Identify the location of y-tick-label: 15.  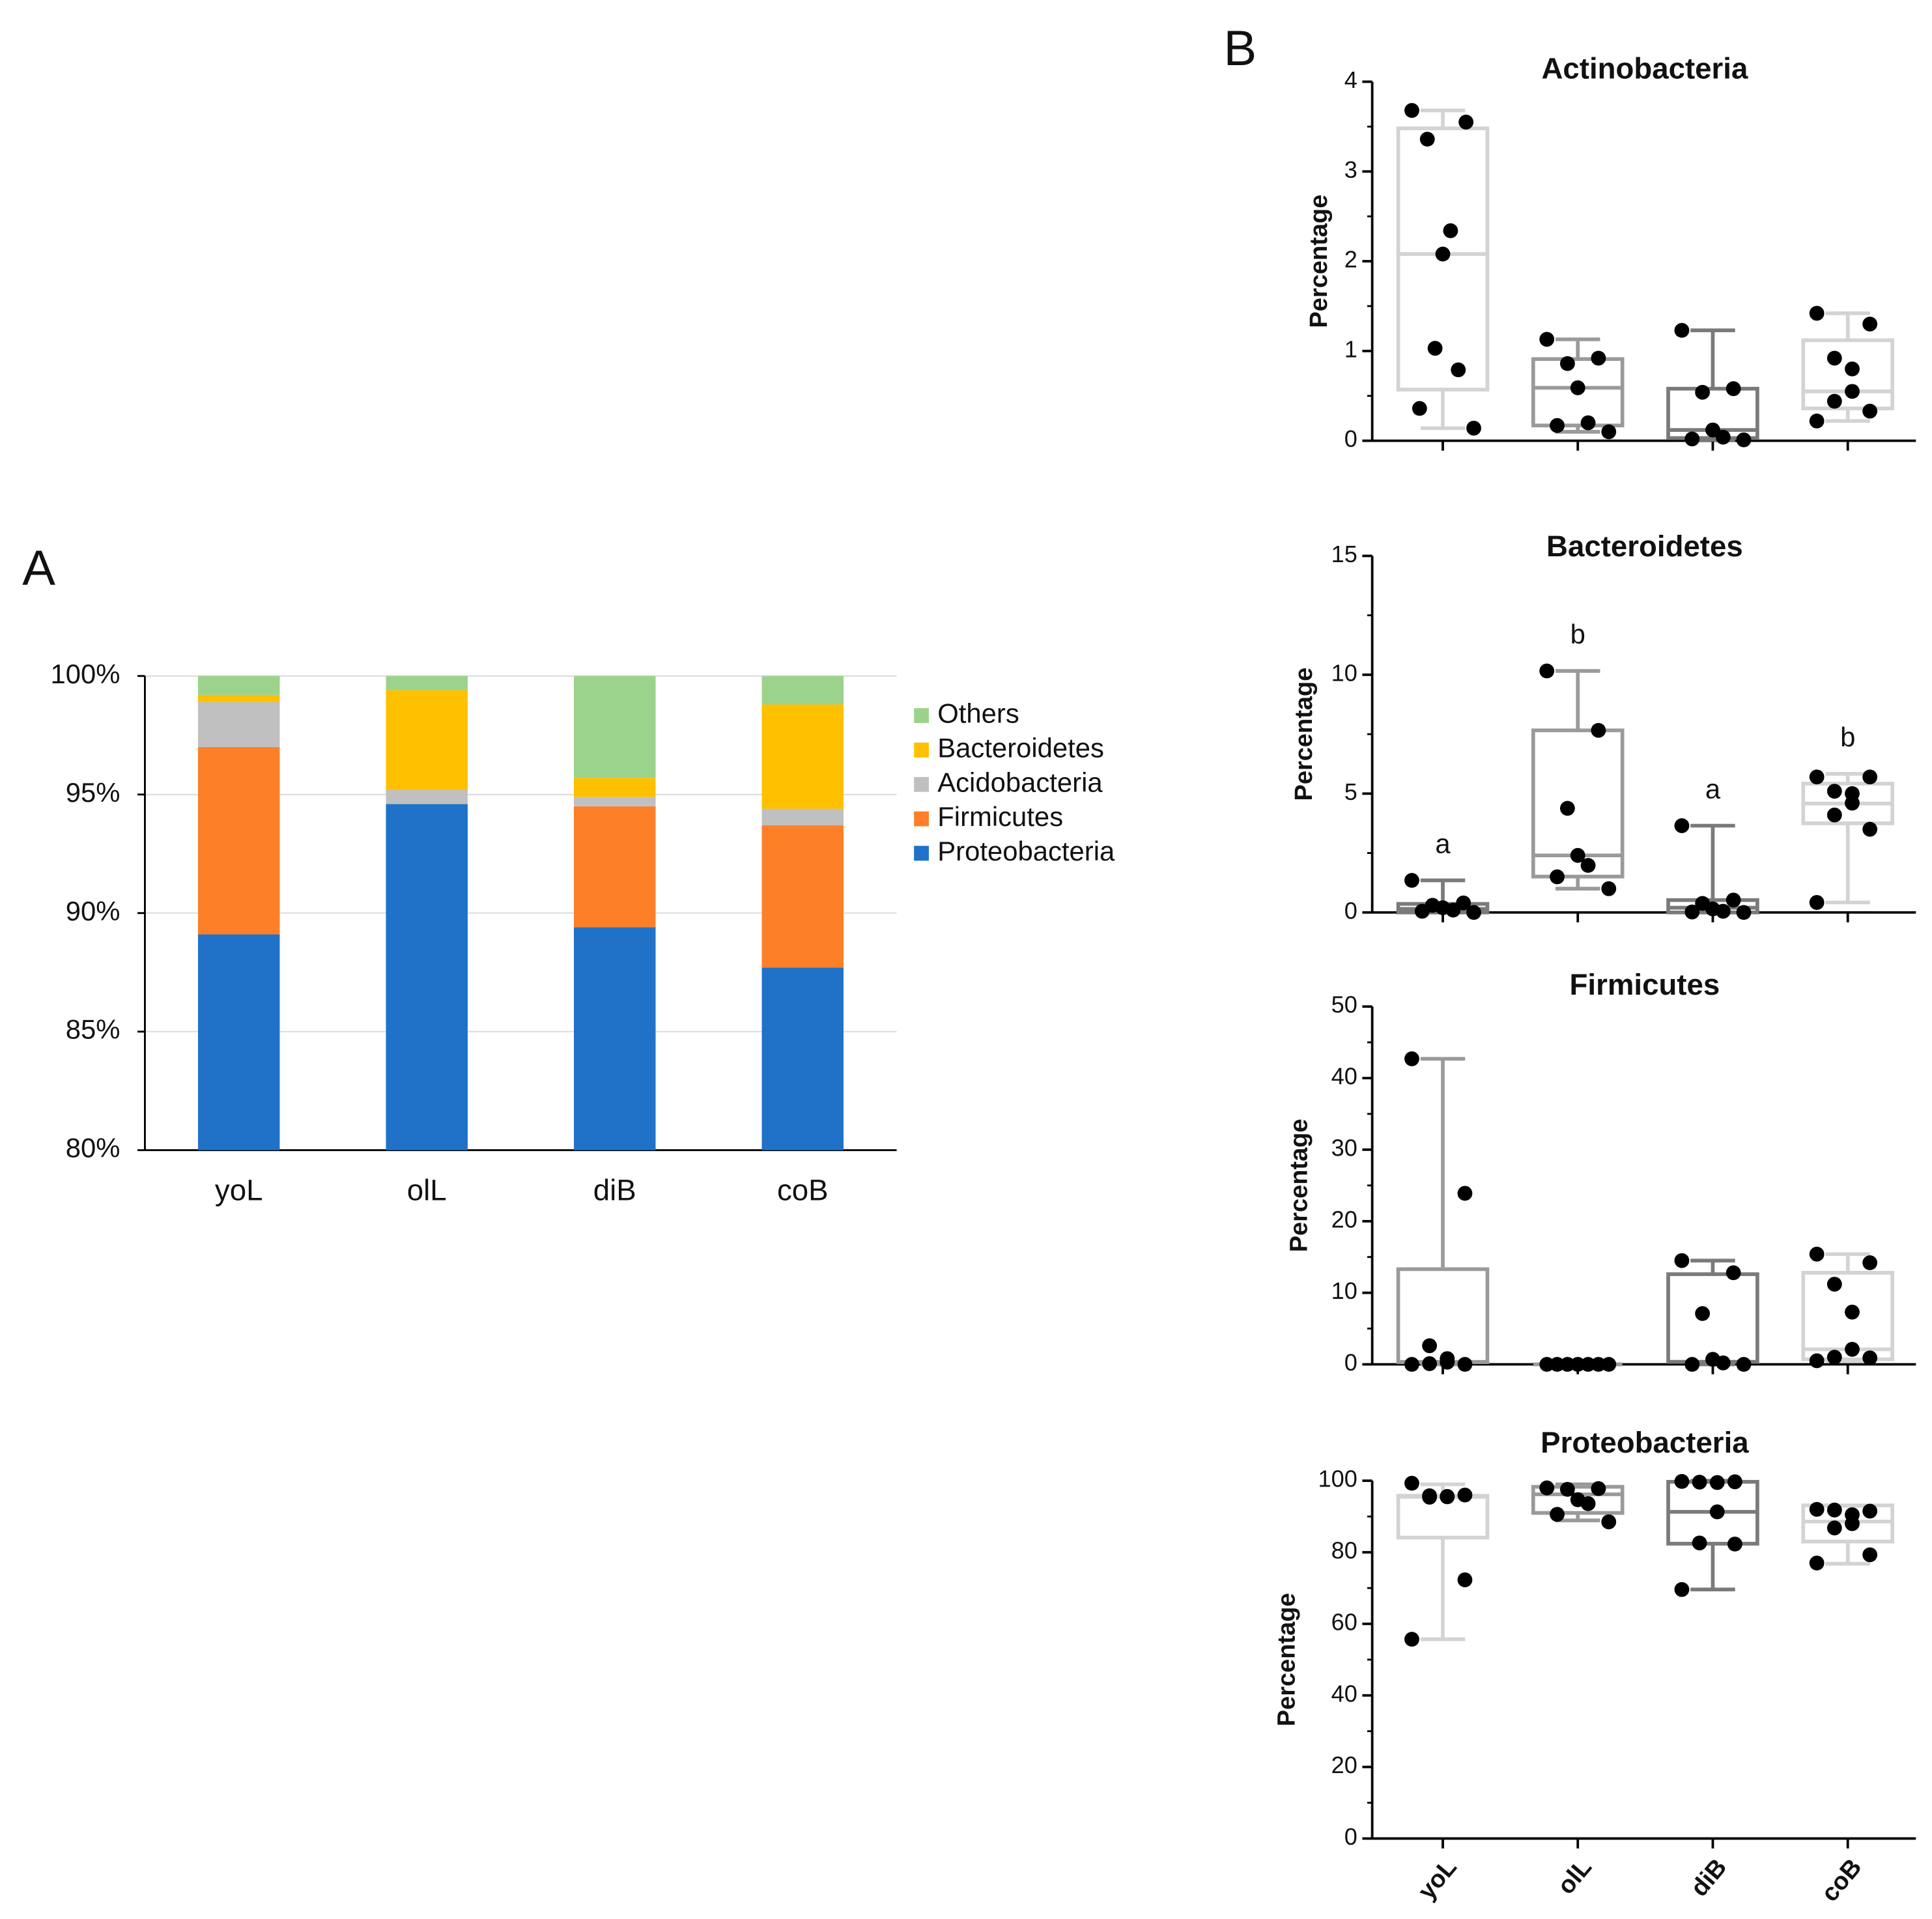
(1344, 554).